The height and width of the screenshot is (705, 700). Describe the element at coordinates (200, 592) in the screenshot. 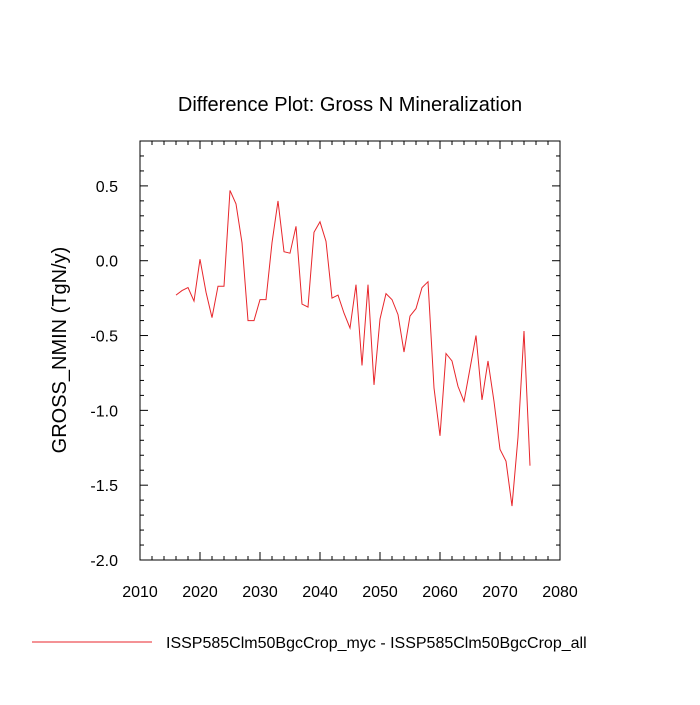

I see `x-tick-label: 2020` at that location.